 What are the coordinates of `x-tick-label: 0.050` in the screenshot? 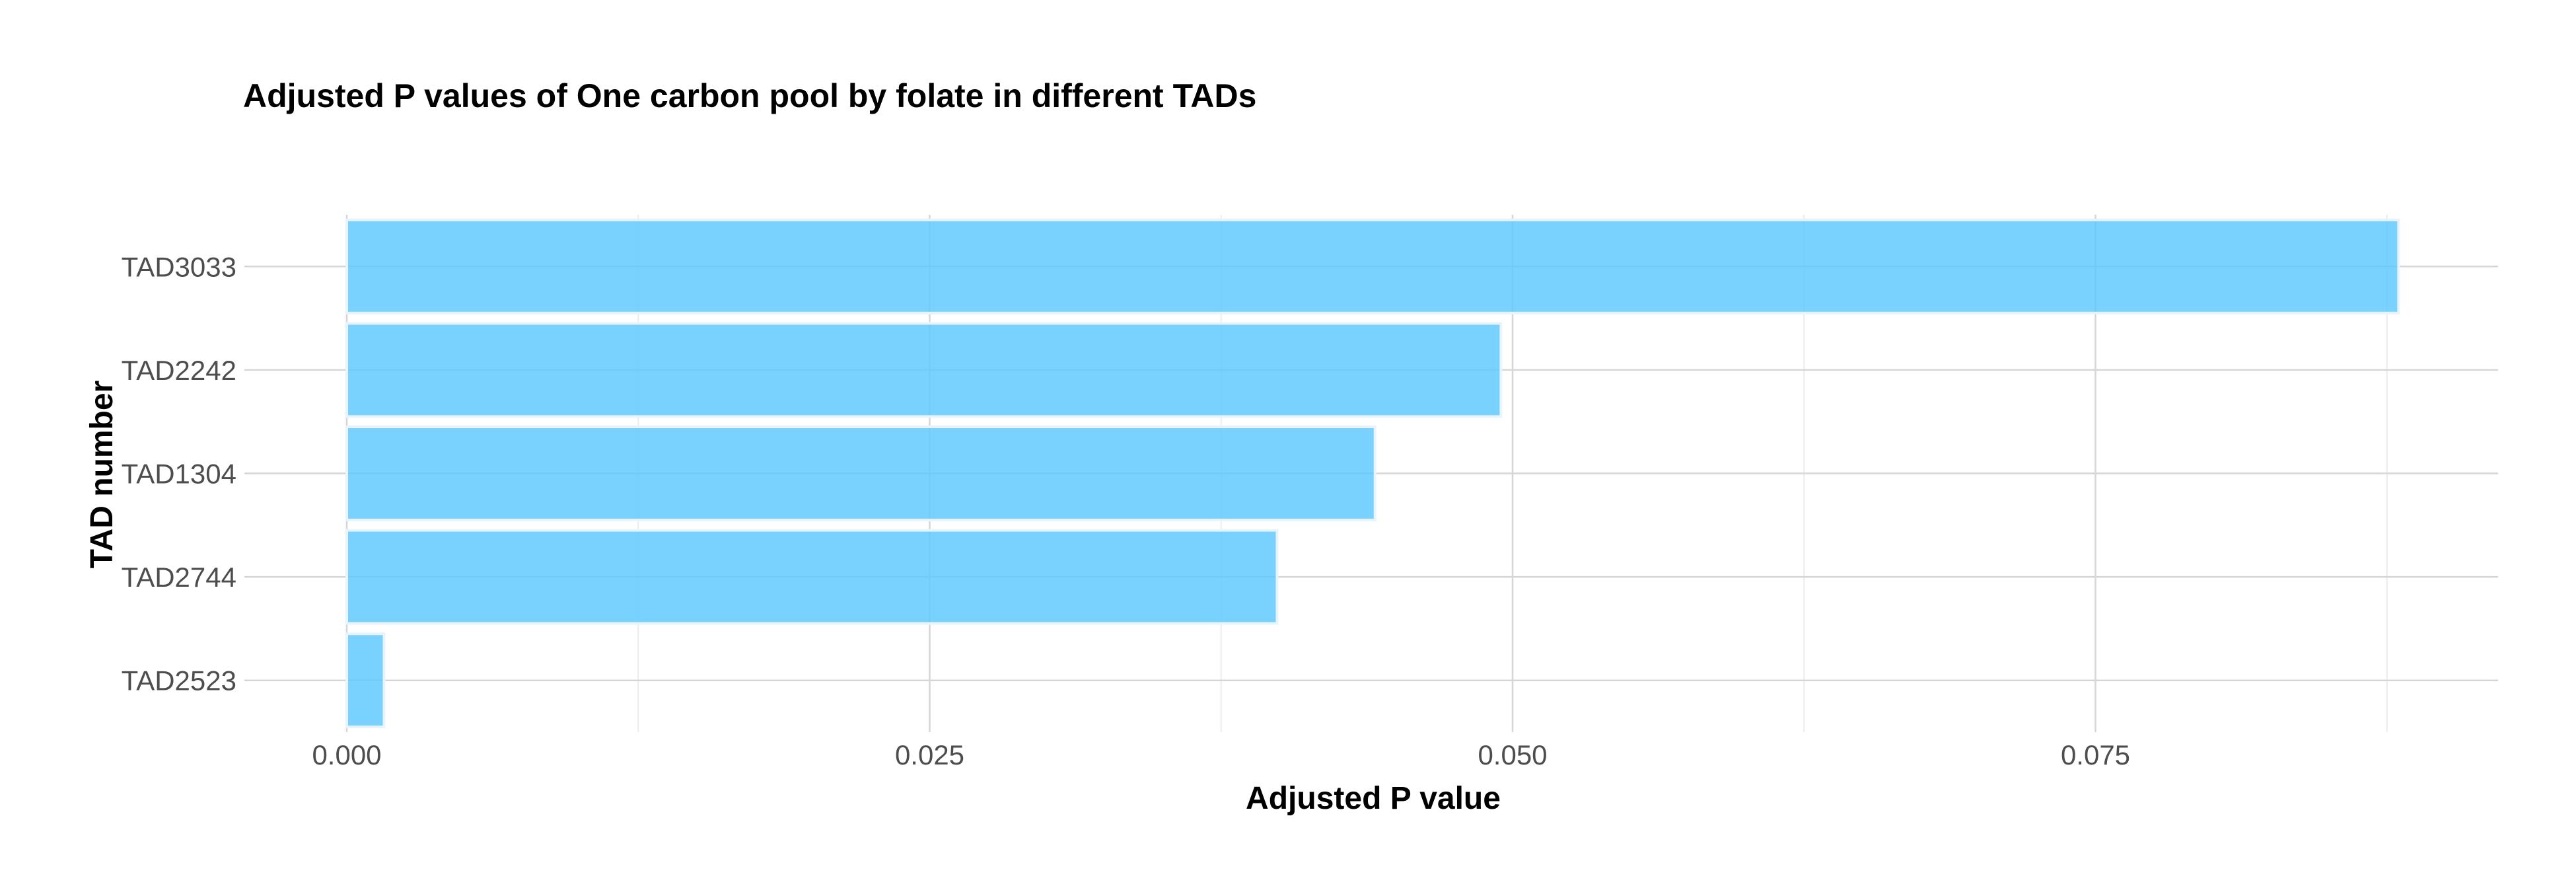 It's located at (1512, 754).